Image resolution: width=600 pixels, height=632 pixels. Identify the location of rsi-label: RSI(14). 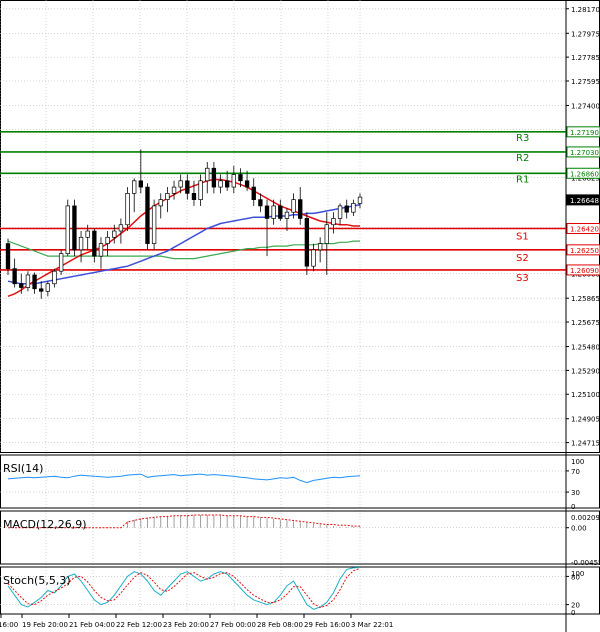
(23, 468).